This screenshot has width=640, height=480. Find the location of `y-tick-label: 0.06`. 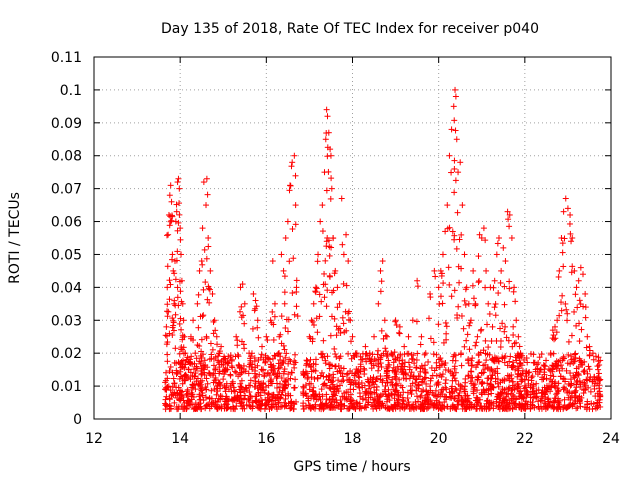

y-tick-label: 0.06 is located at coordinates (66, 223).